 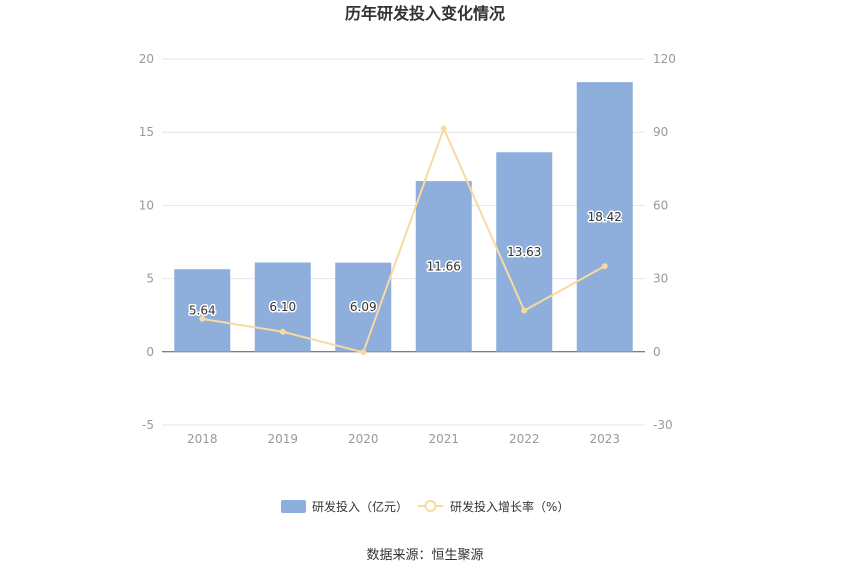 I want to click on legend-line-marker, so click(x=430, y=506).